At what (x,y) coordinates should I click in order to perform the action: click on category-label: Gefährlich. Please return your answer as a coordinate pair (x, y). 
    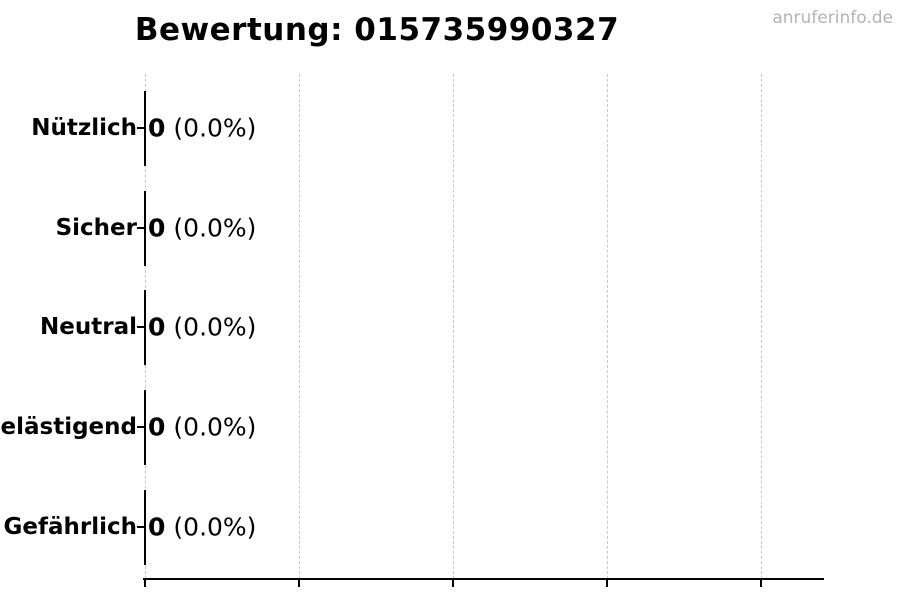
    Looking at the image, I should click on (70, 527).